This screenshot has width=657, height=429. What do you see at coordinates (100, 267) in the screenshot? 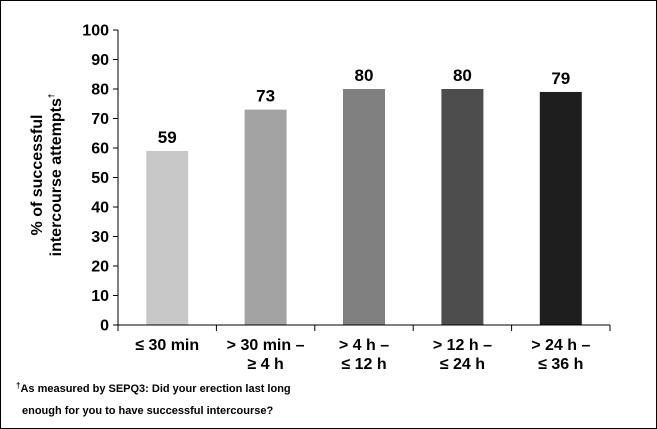
I see `y-tick-label: 20` at bounding box center [100, 267].